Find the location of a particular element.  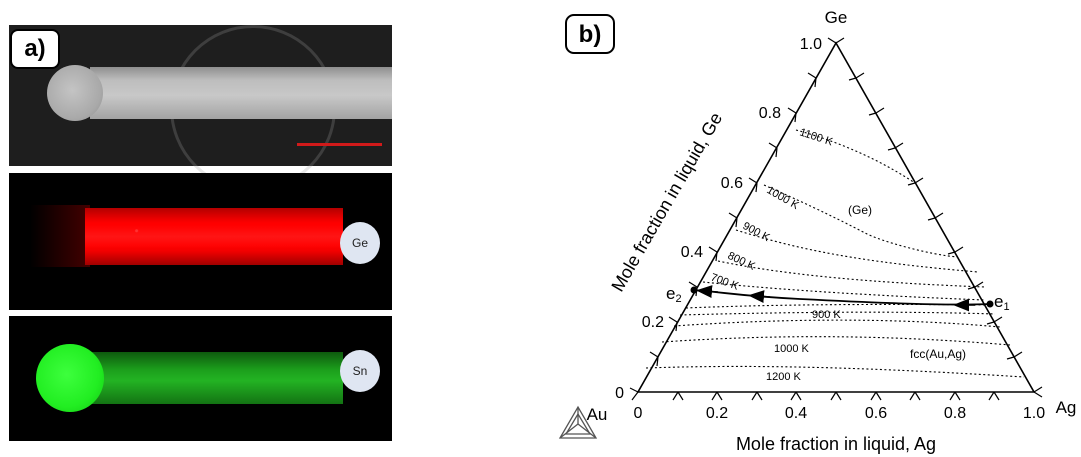

upper-isotherms is located at coordinates (844, 215).